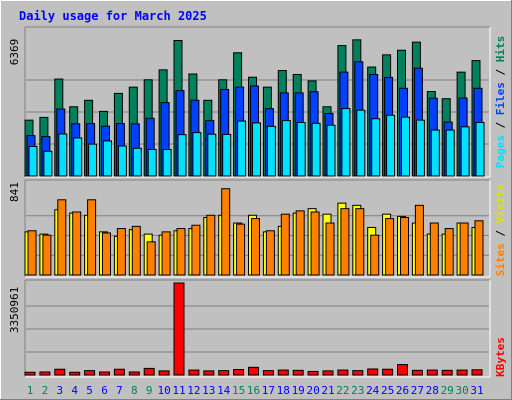 The height and width of the screenshot is (400, 512). What do you see at coordinates (500, 98) in the screenshot?
I see `legend-files: Files` at bounding box center [500, 98].